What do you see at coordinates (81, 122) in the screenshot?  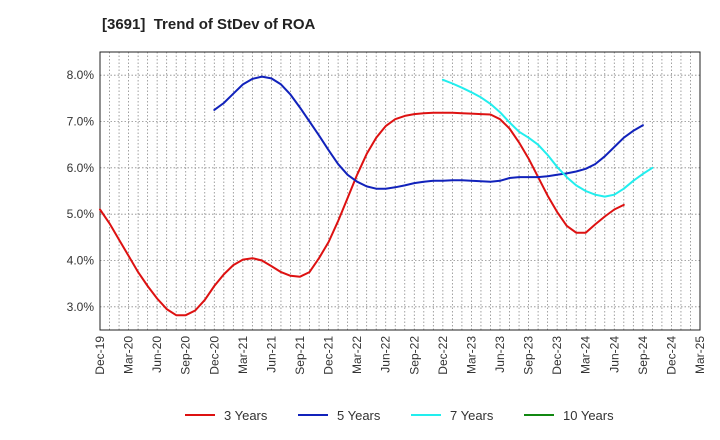 I see `y-tick-label: 7.0%` at bounding box center [81, 122].